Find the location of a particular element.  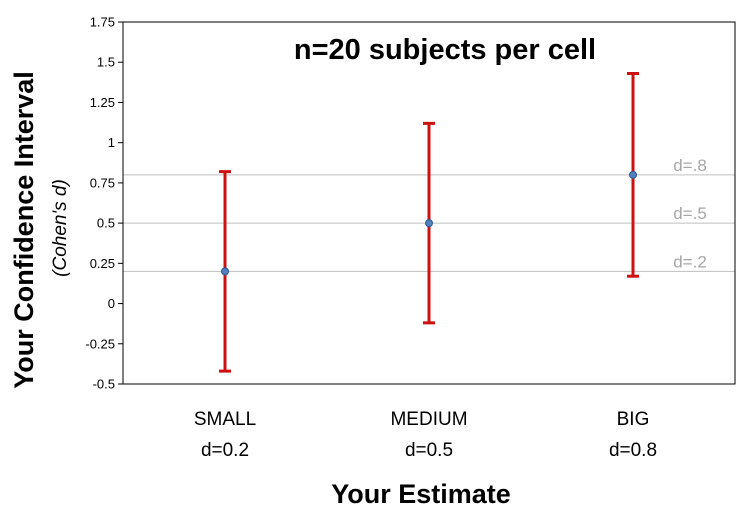

y-tick-label: 0.5 is located at coordinates (106, 223).